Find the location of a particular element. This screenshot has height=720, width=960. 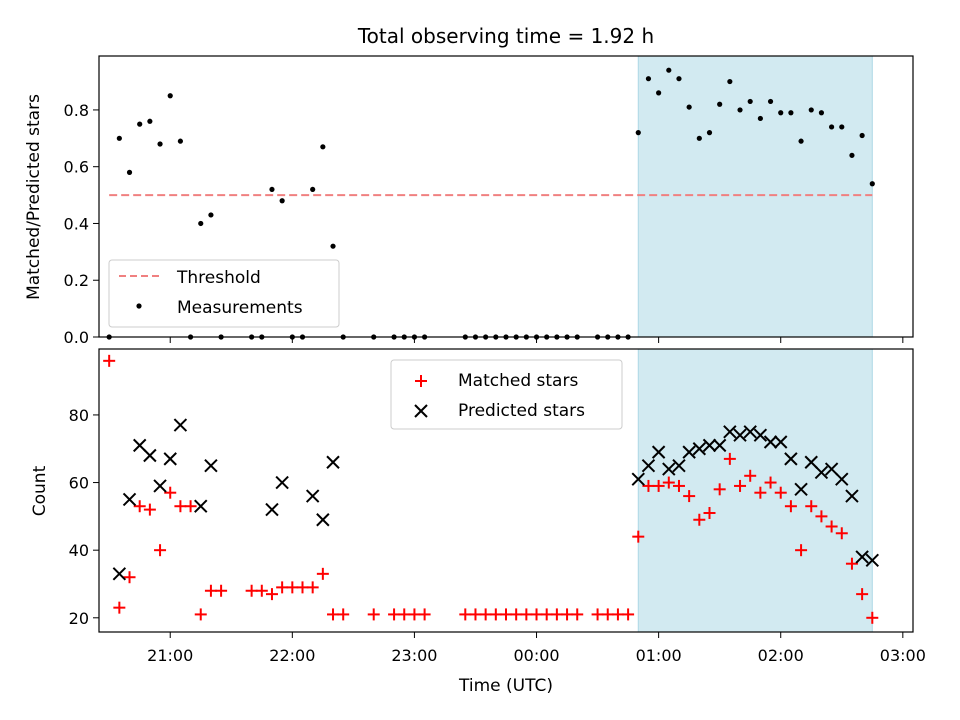

y-tick-label: 80 is located at coordinates (79, 415).